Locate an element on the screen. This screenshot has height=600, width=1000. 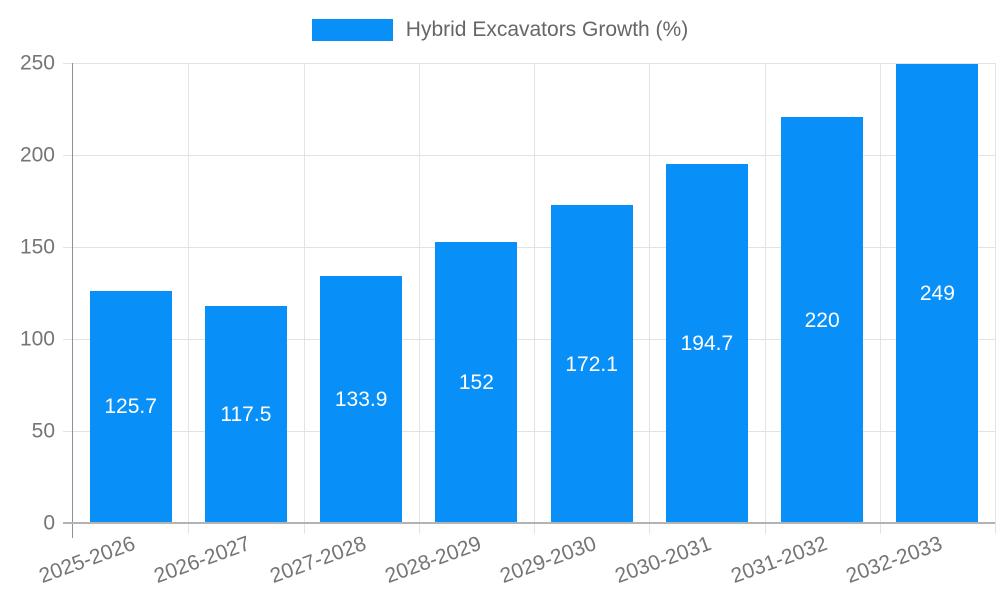
bar-2027-2028 is located at coordinates (361, 398).